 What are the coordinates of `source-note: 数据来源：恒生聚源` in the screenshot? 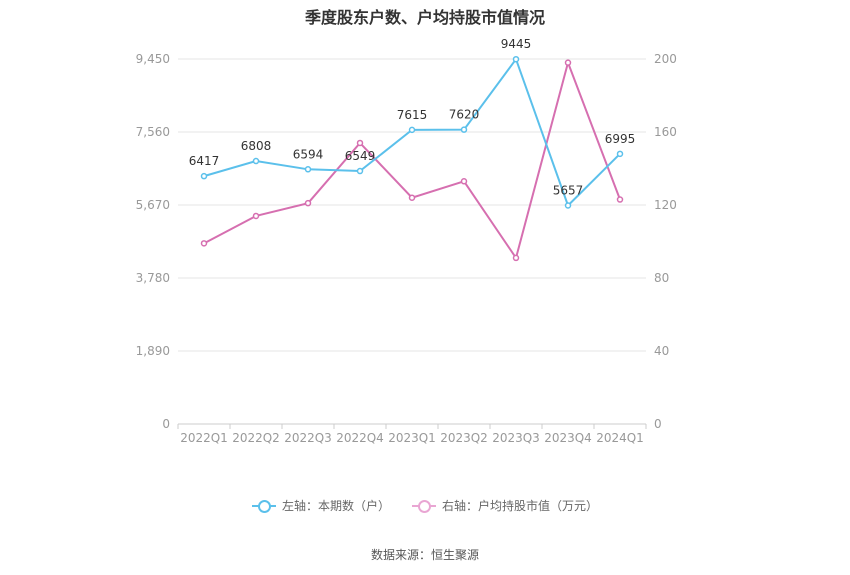 It's located at (424, 555).